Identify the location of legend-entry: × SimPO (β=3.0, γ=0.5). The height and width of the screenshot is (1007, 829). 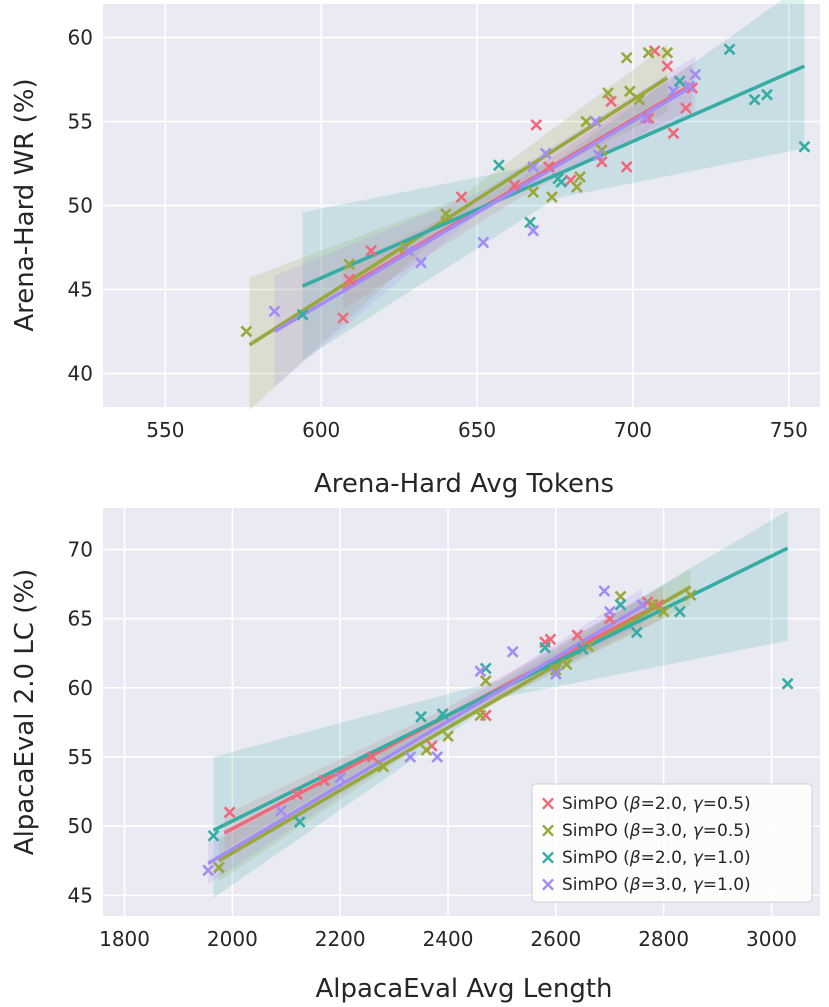
(645, 830).